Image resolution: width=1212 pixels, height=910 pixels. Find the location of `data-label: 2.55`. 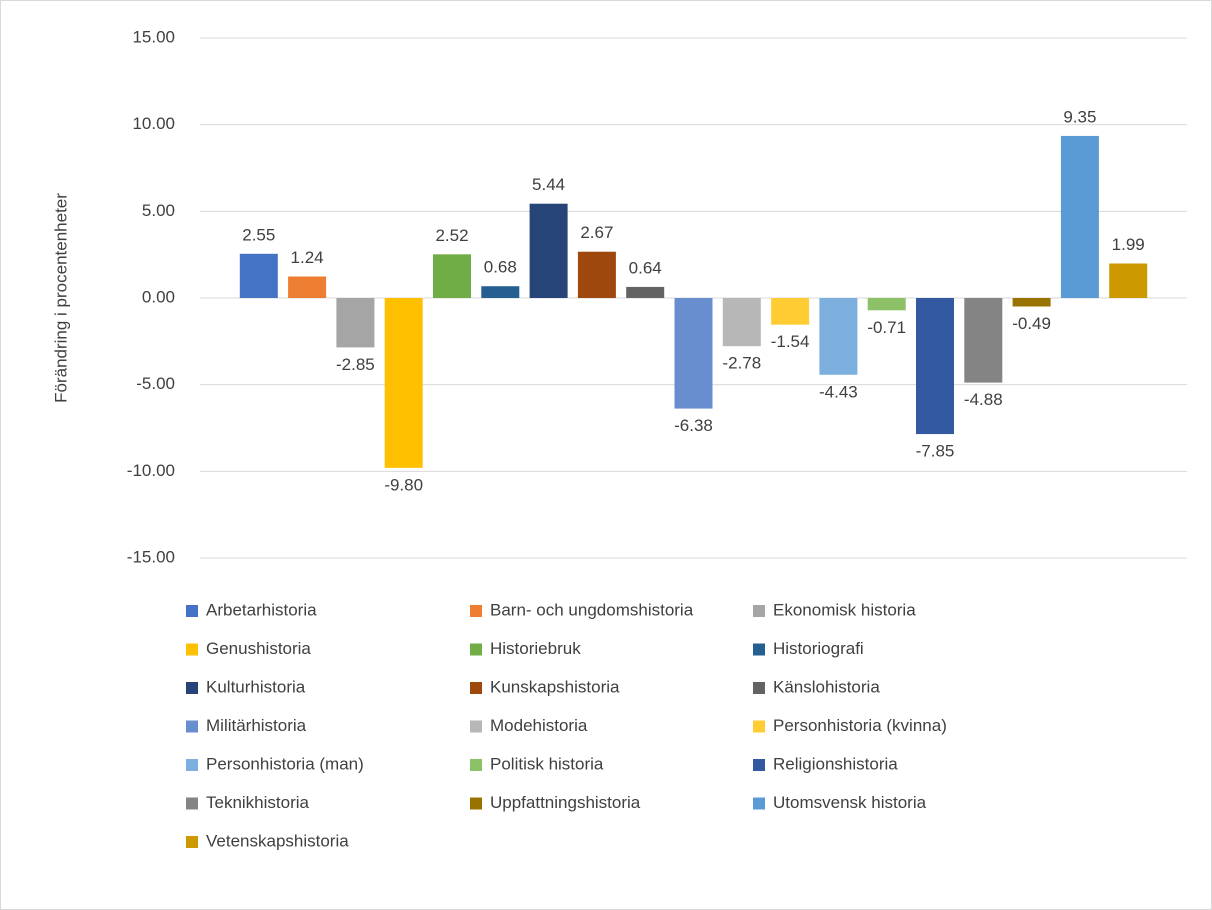

data-label: 2.55 is located at coordinates (258, 234).